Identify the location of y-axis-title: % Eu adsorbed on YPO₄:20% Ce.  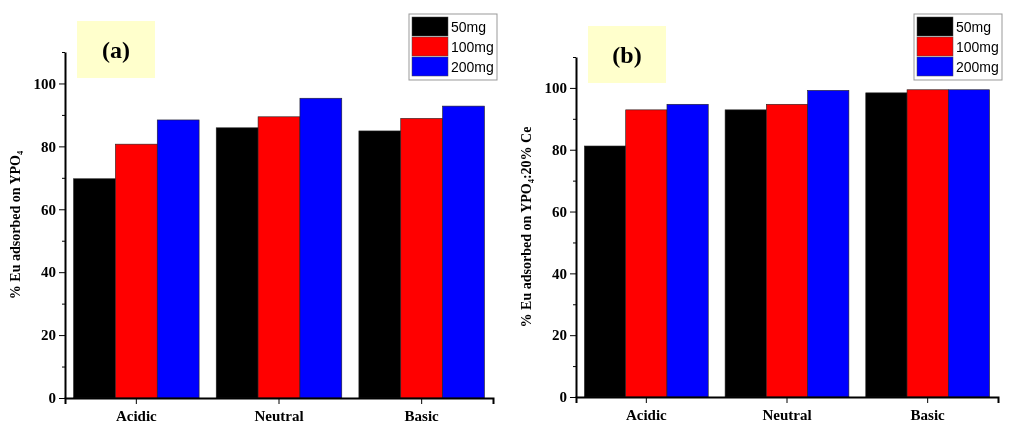
(526, 227).